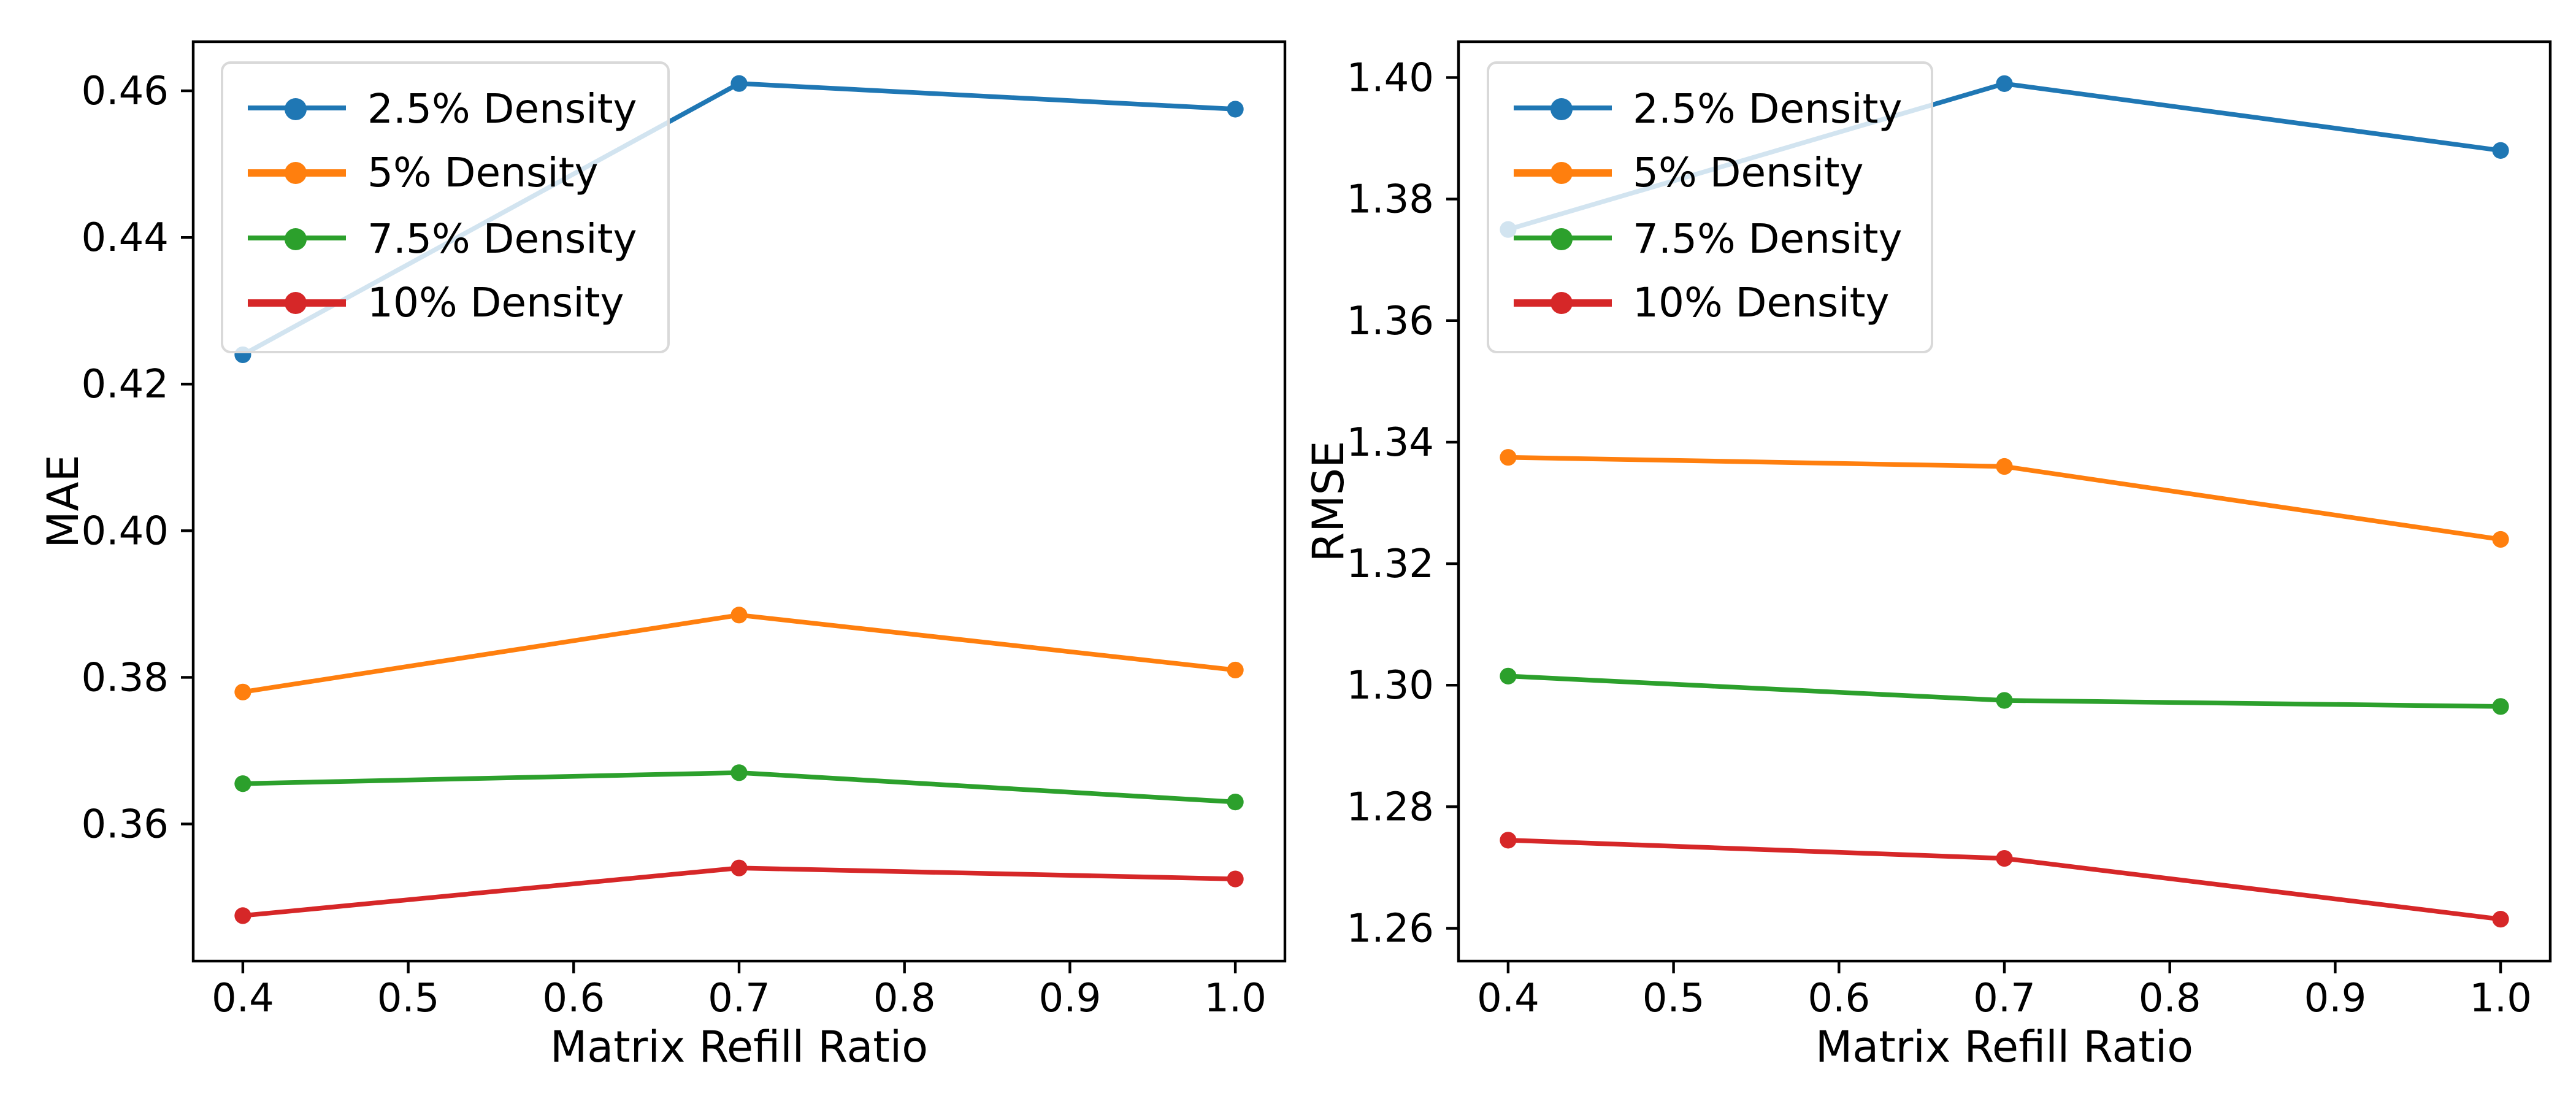  Describe the element at coordinates (739, 867) in the screenshot. I see `mae-marker-10-density-x0.7` at that location.